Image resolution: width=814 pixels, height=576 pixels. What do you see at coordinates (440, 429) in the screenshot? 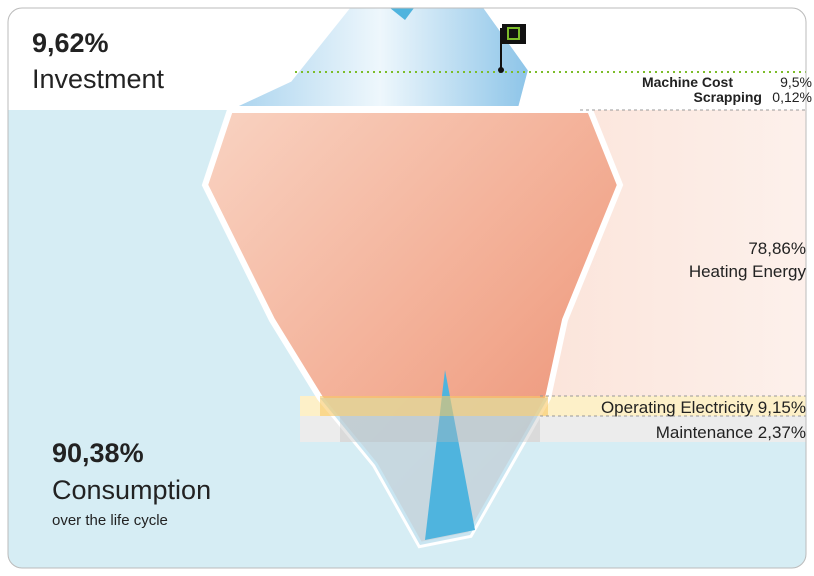
I see `iceberg-maintenance` at bounding box center [440, 429].